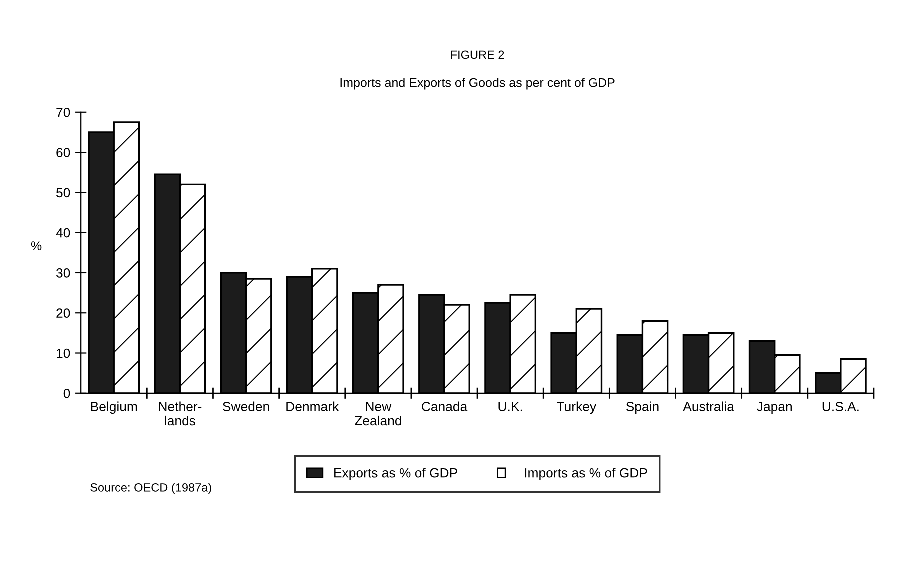  What do you see at coordinates (67, 393) in the screenshot?
I see `y-tick-label: 0` at bounding box center [67, 393].